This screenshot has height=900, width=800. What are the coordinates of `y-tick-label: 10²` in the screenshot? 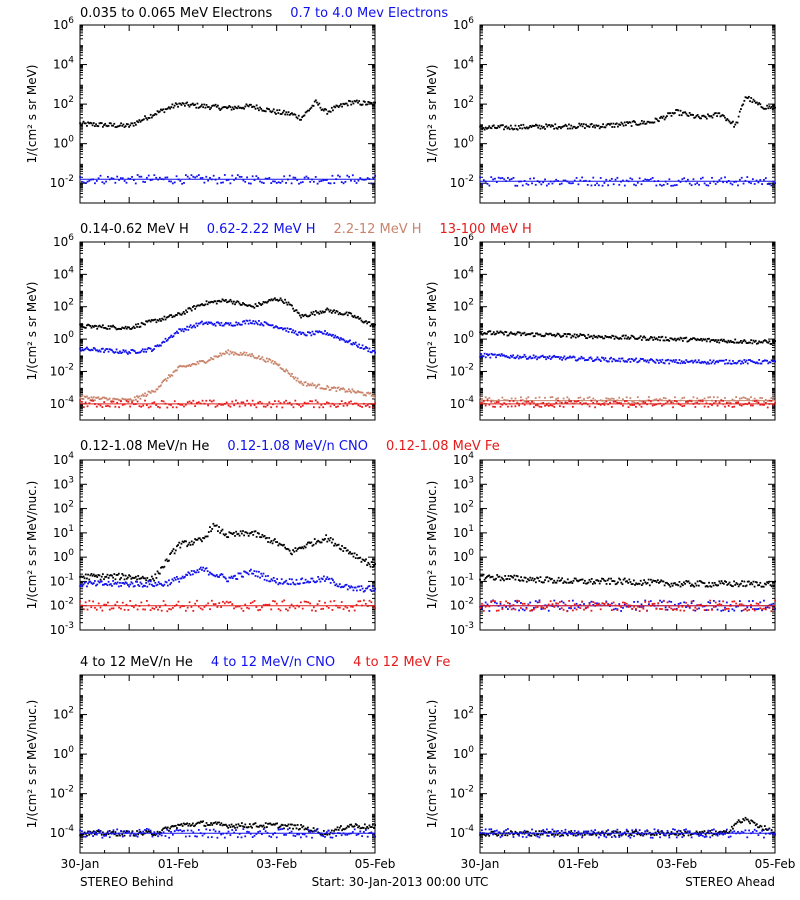 It's located at (463, 306).